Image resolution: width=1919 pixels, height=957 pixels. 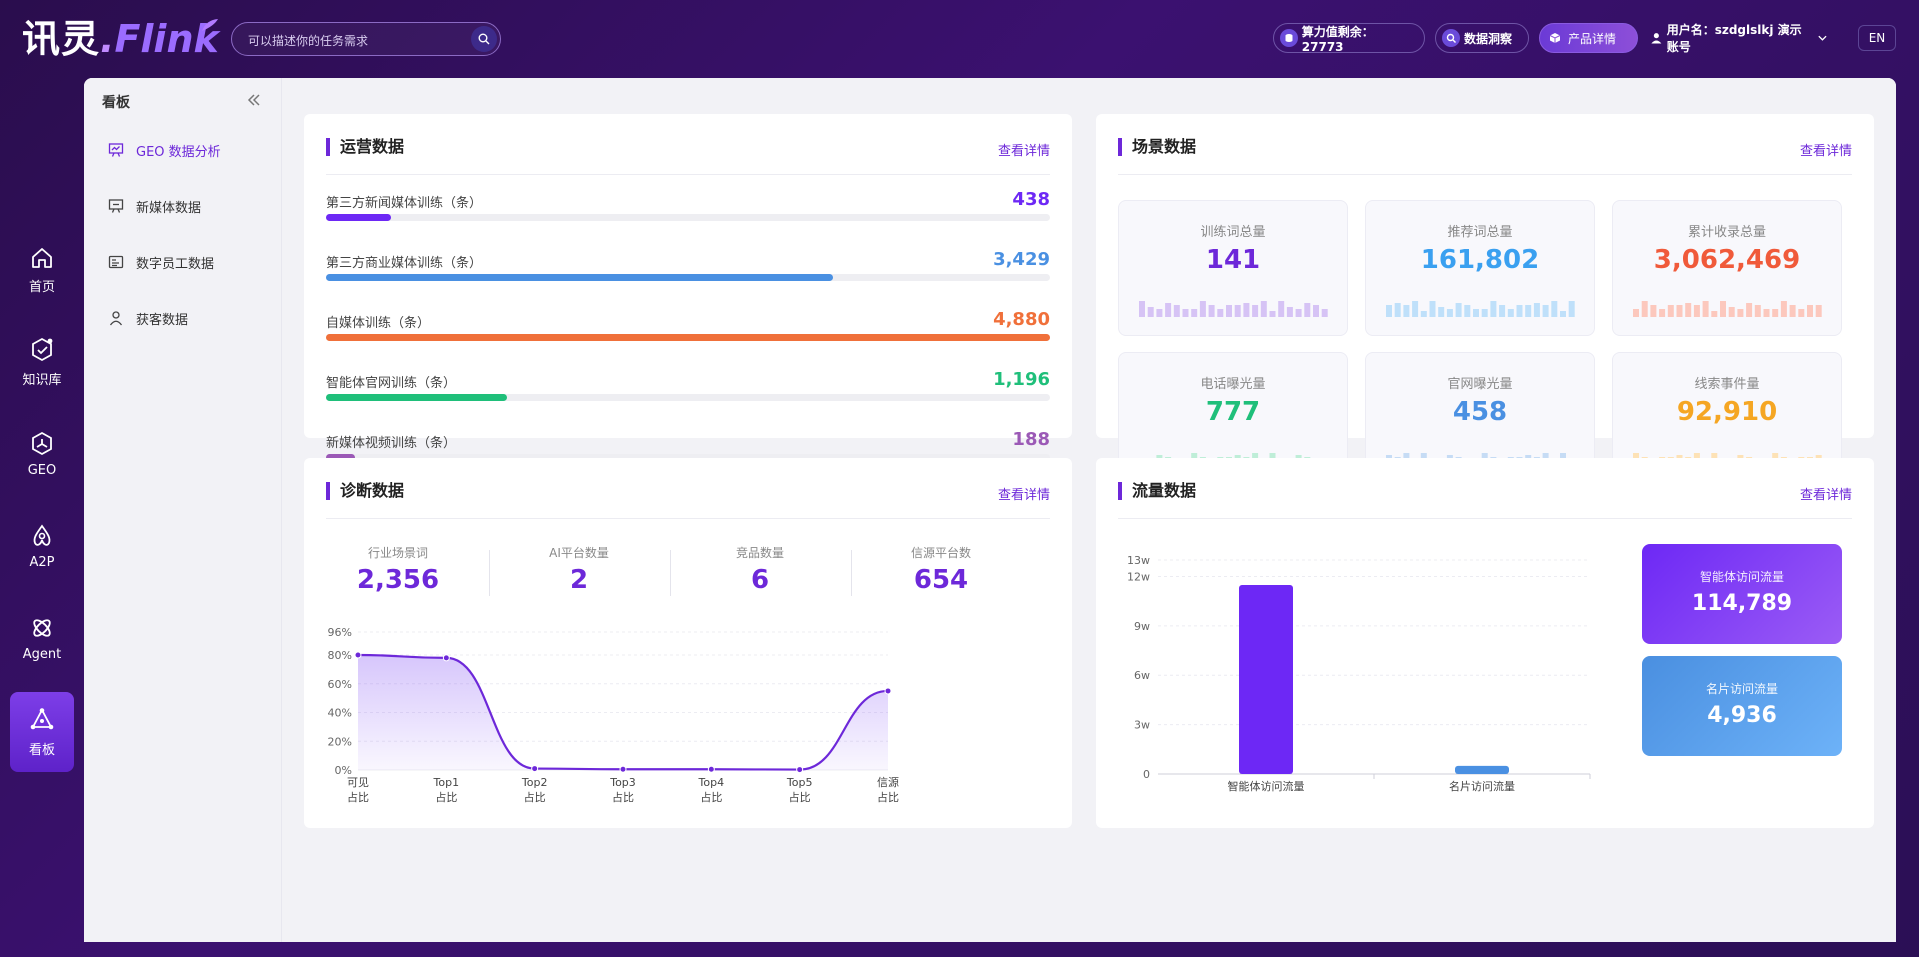 What do you see at coordinates (1142, 675) in the screenshot?
I see `y-tick-label: 6w` at bounding box center [1142, 675].